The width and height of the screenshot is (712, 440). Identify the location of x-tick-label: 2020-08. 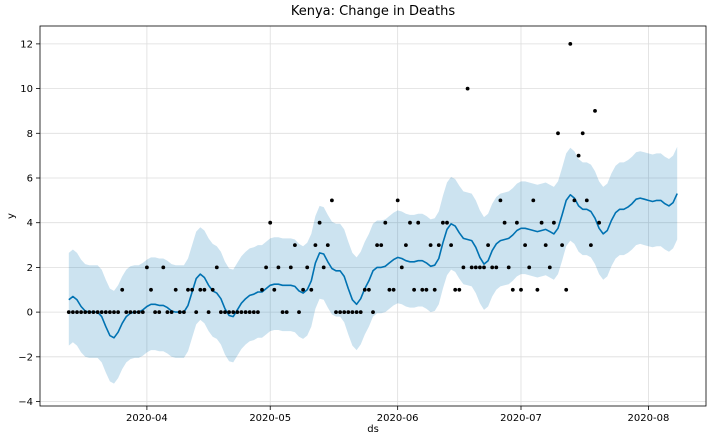
(649, 418).